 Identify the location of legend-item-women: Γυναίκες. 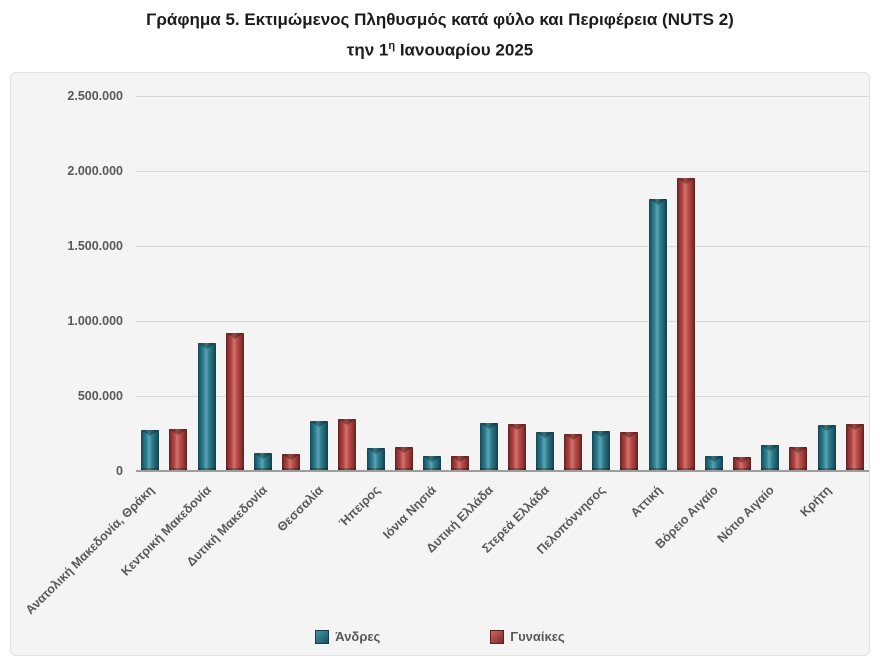
(527, 636).